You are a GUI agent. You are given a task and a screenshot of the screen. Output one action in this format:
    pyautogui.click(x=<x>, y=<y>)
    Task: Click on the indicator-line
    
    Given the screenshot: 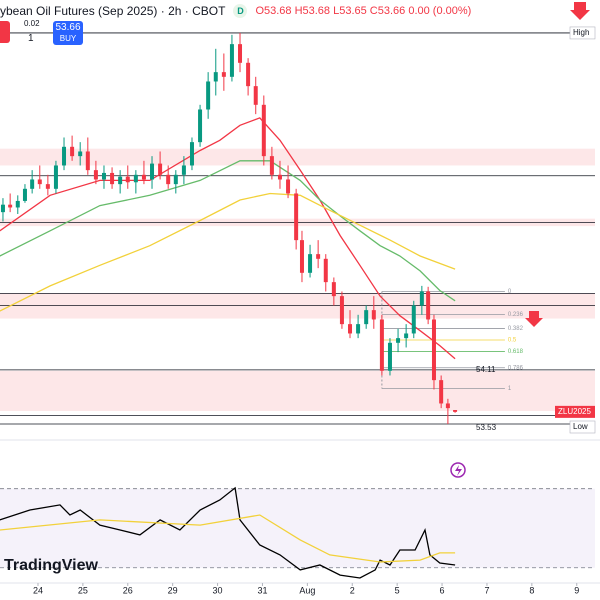 What is the action you would take?
    pyautogui.click(x=228, y=538)
    